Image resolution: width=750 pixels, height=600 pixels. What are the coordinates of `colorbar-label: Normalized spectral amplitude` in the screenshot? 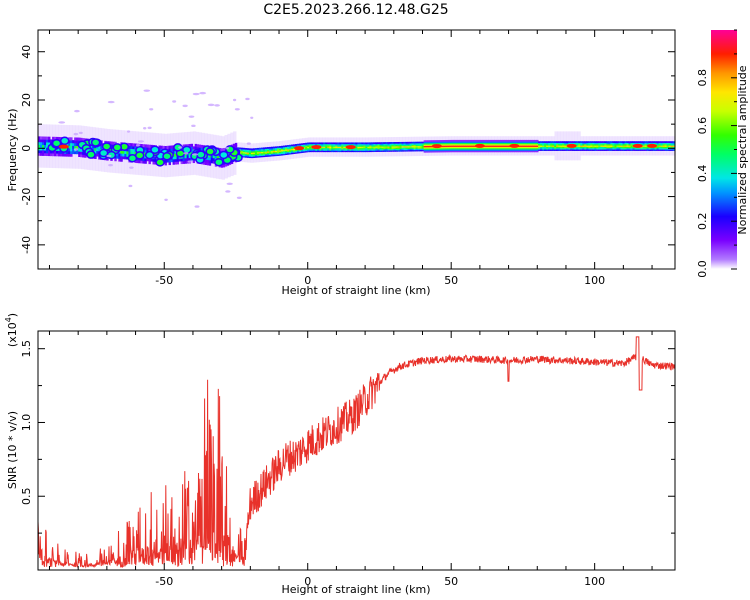 It's located at (742, 149).